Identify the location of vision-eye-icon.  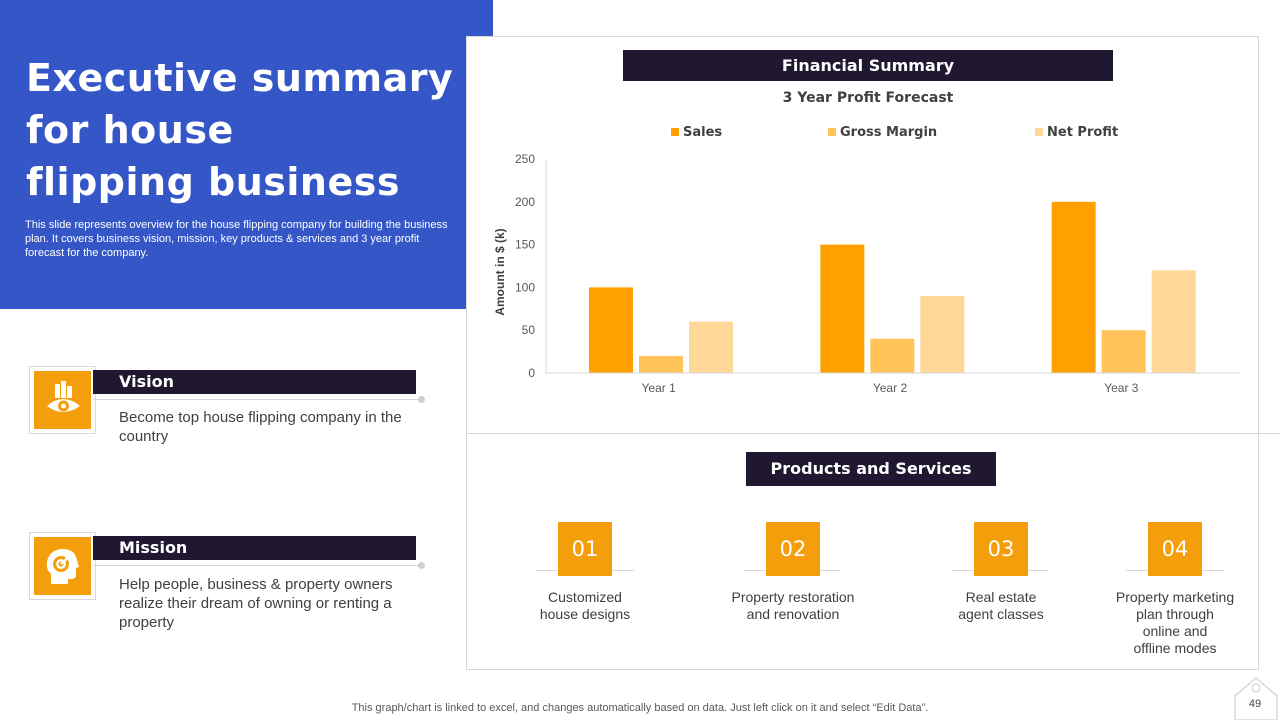
(63, 396).